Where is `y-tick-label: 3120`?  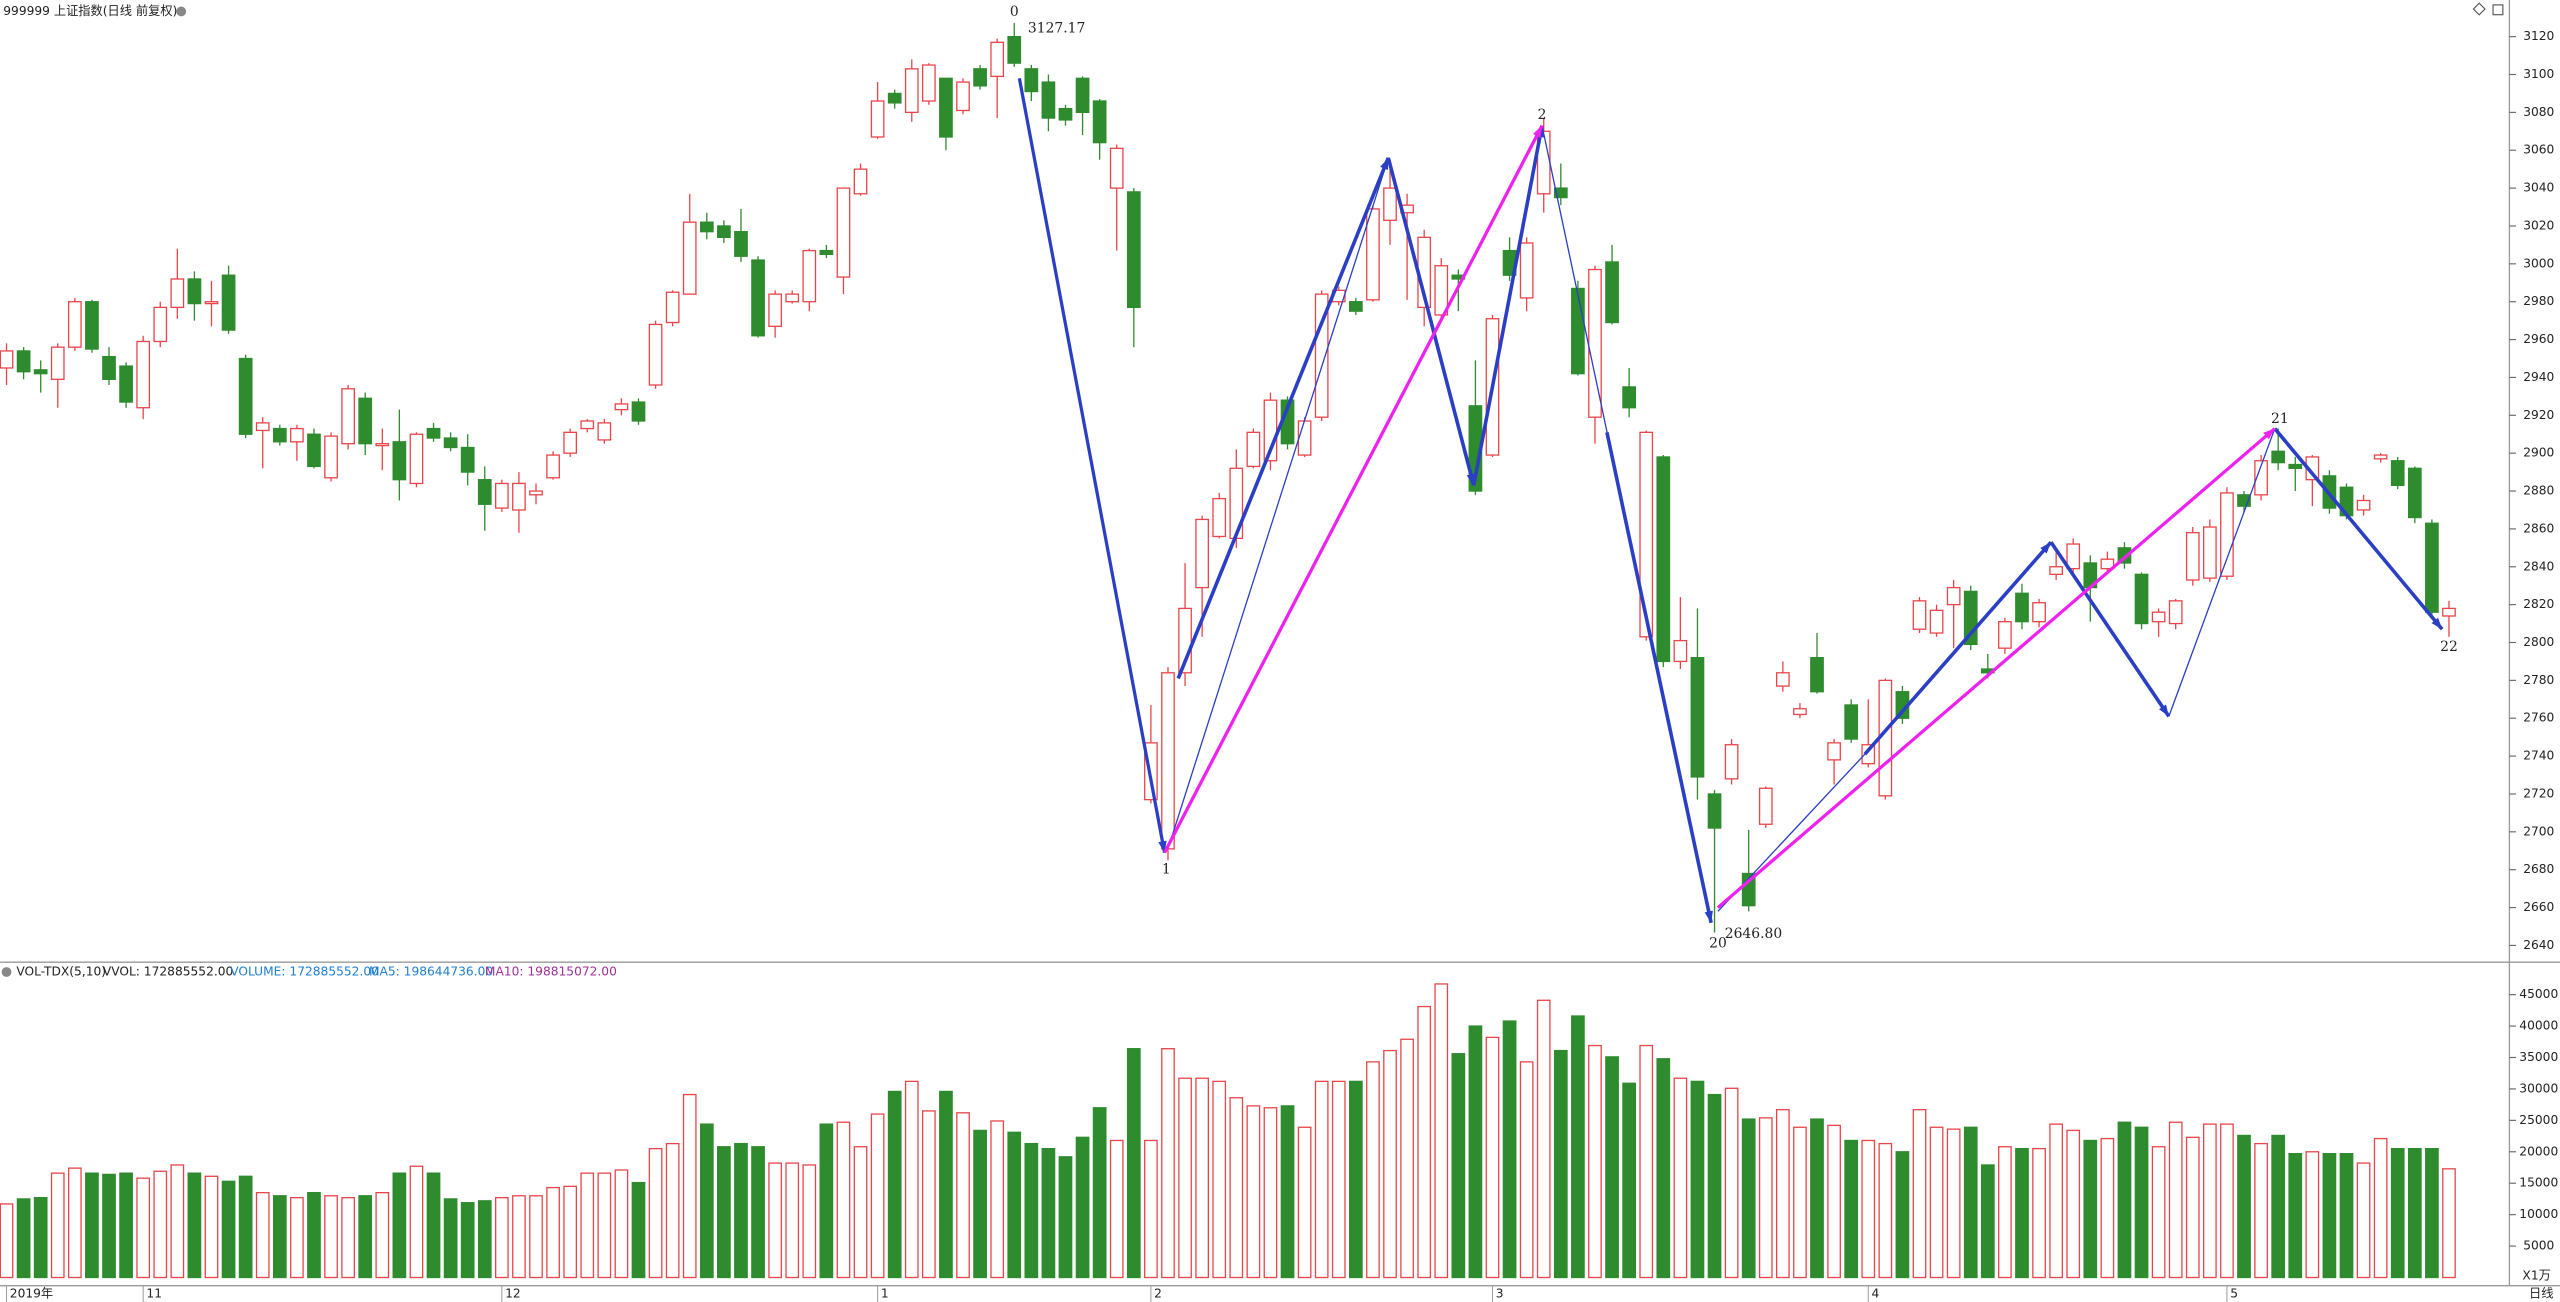 y-tick-label: 3120 is located at coordinates (2538, 36).